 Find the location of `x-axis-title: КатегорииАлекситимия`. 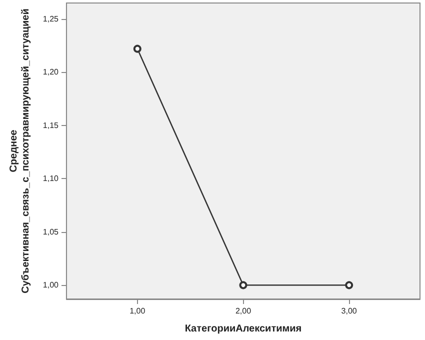

x-axis-title: КатегорииАлекситимия is located at coordinates (243, 329).